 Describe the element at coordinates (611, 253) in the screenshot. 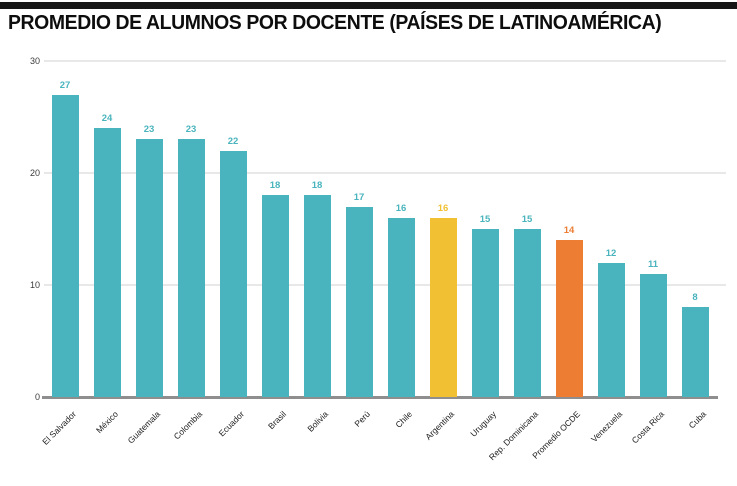

I see `bar-value-label: 12` at that location.